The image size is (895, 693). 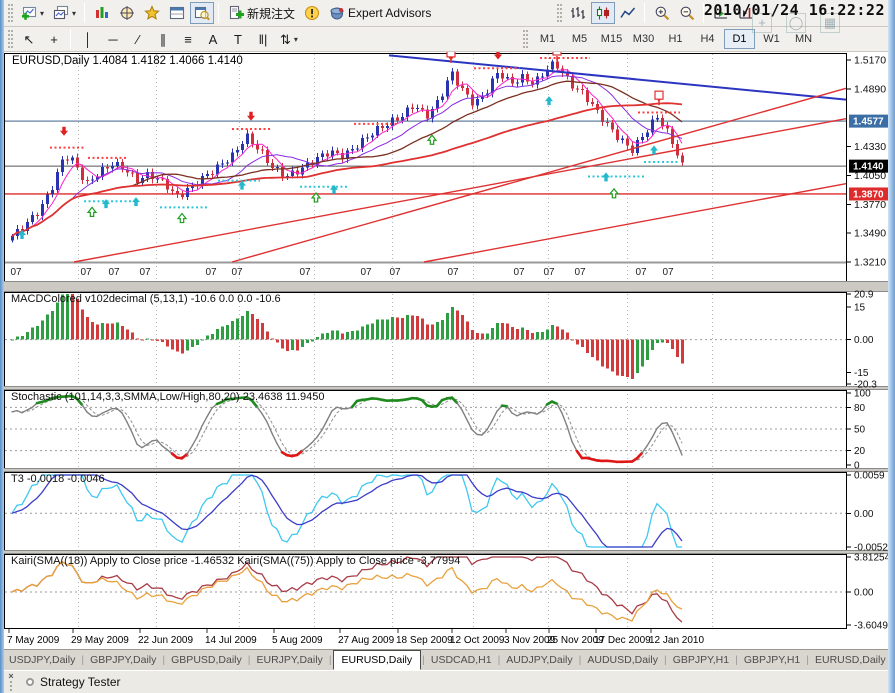 I want to click on timeframe-m15-button: M15, so click(x=611, y=39).